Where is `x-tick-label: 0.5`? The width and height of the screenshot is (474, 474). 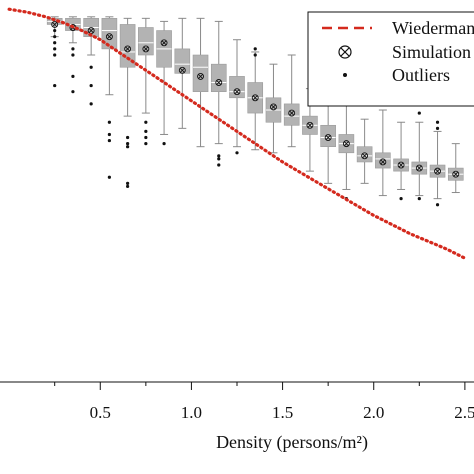 x-tick-label: 0.5 is located at coordinates (100, 412).